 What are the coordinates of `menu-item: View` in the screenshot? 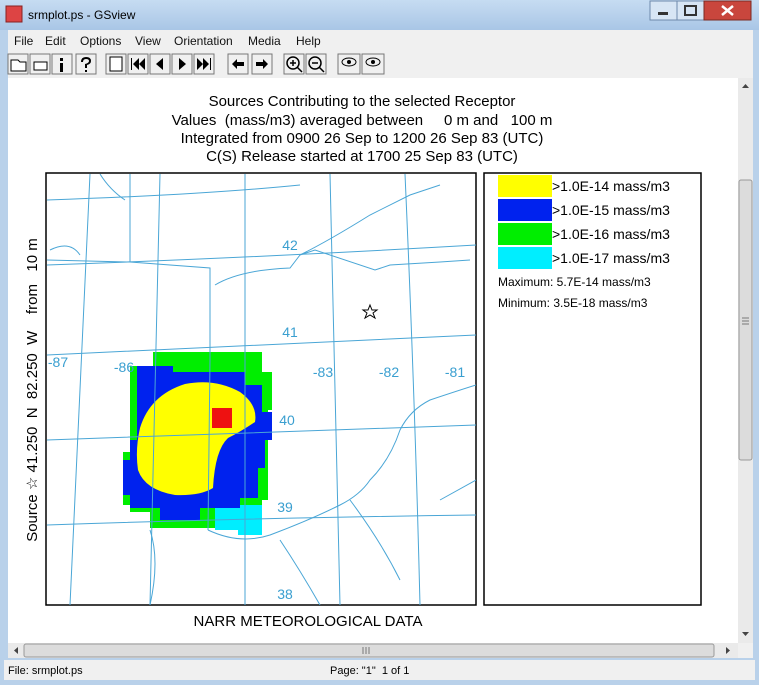 It's located at (148, 41).